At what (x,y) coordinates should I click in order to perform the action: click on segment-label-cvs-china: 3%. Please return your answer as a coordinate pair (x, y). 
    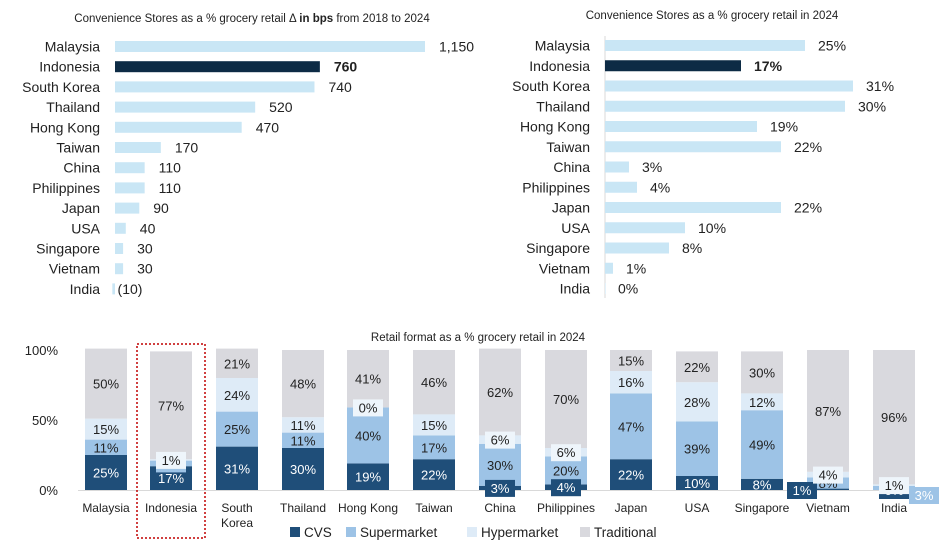
    Looking at the image, I should click on (500, 488).